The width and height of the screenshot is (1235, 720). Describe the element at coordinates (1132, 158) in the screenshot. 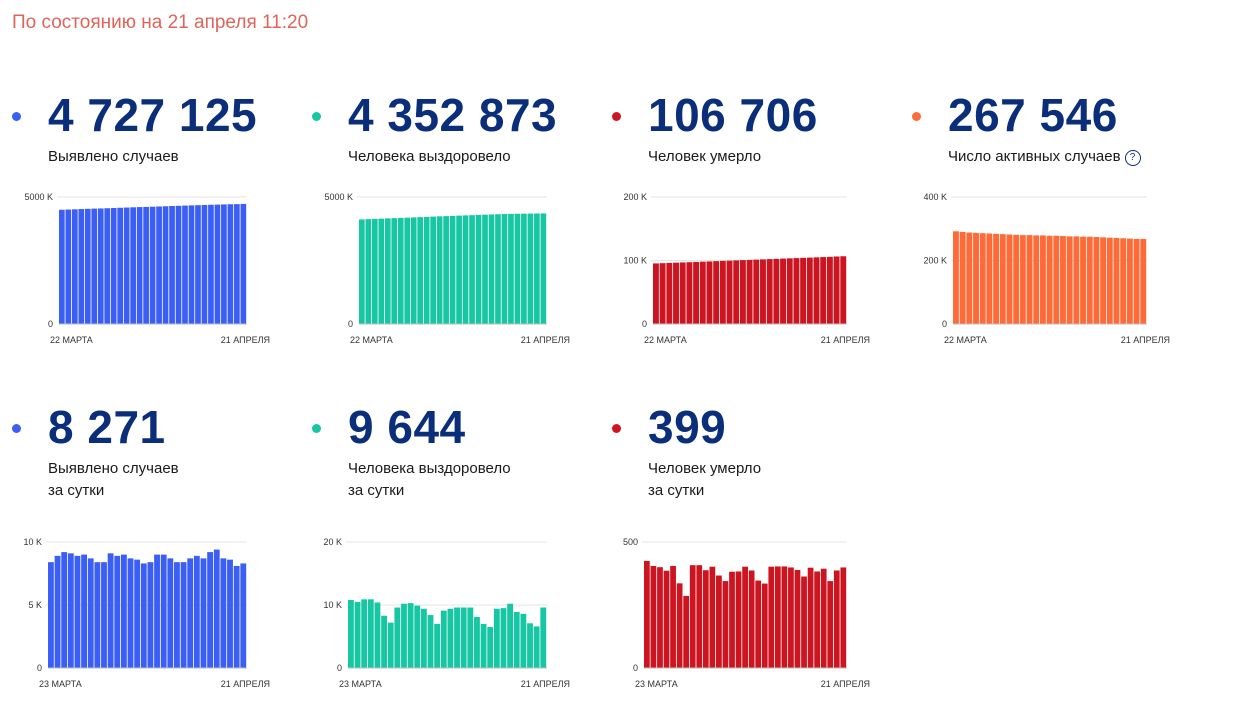

I see `help-icon: ?` at that location.